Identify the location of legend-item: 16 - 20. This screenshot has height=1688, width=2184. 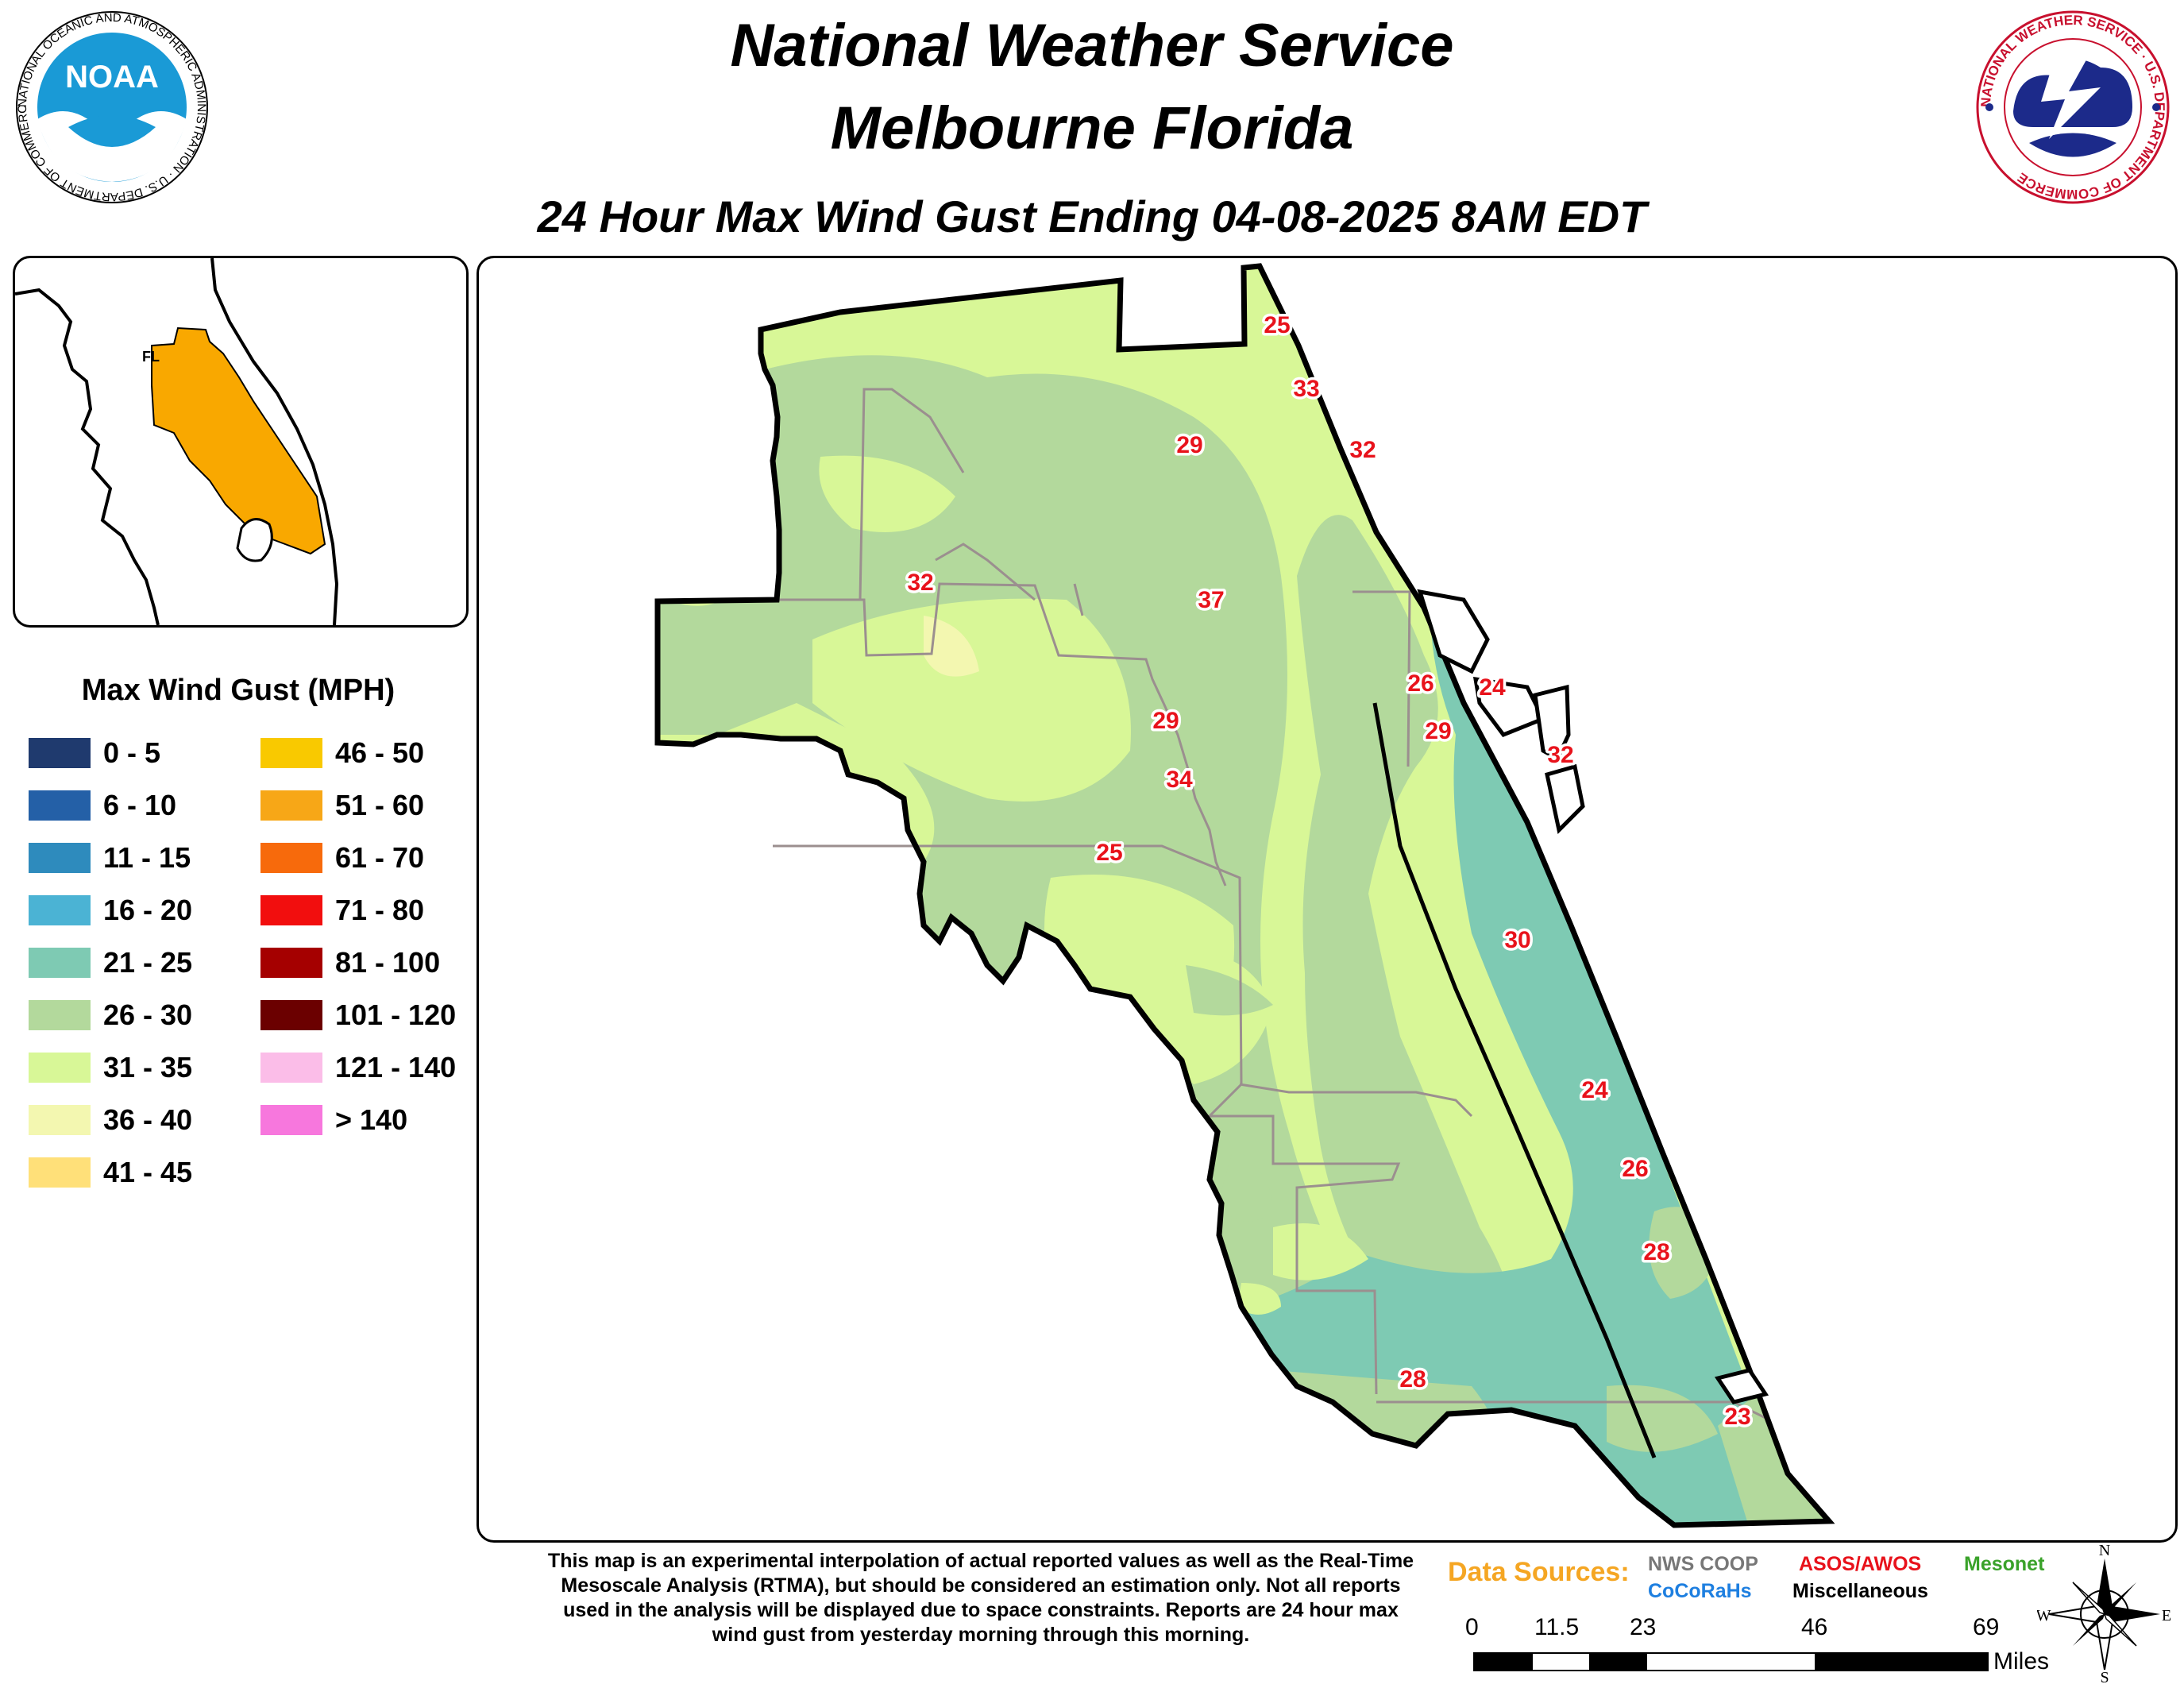
(110, 910).